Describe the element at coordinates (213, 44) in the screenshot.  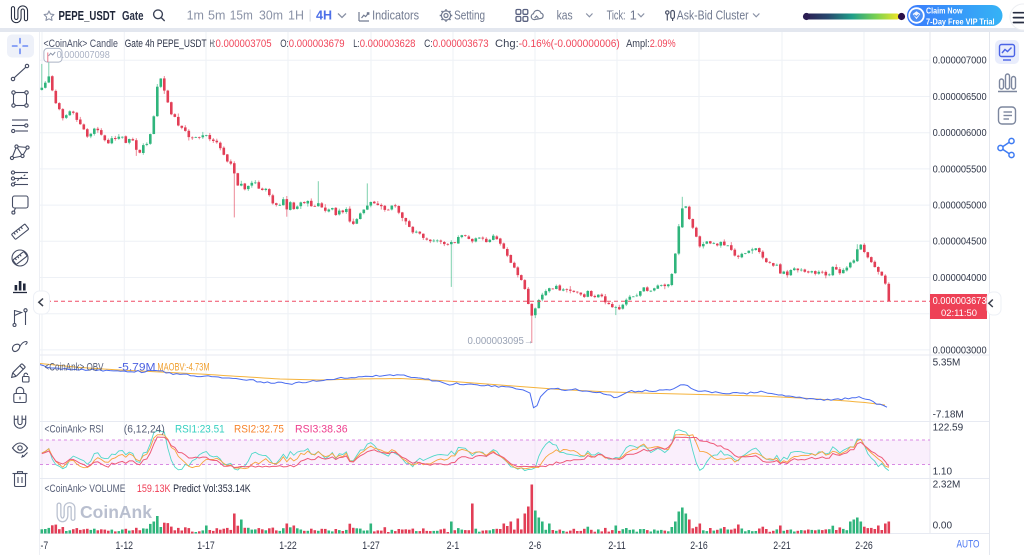
I see `svg-text: H:` at that location.